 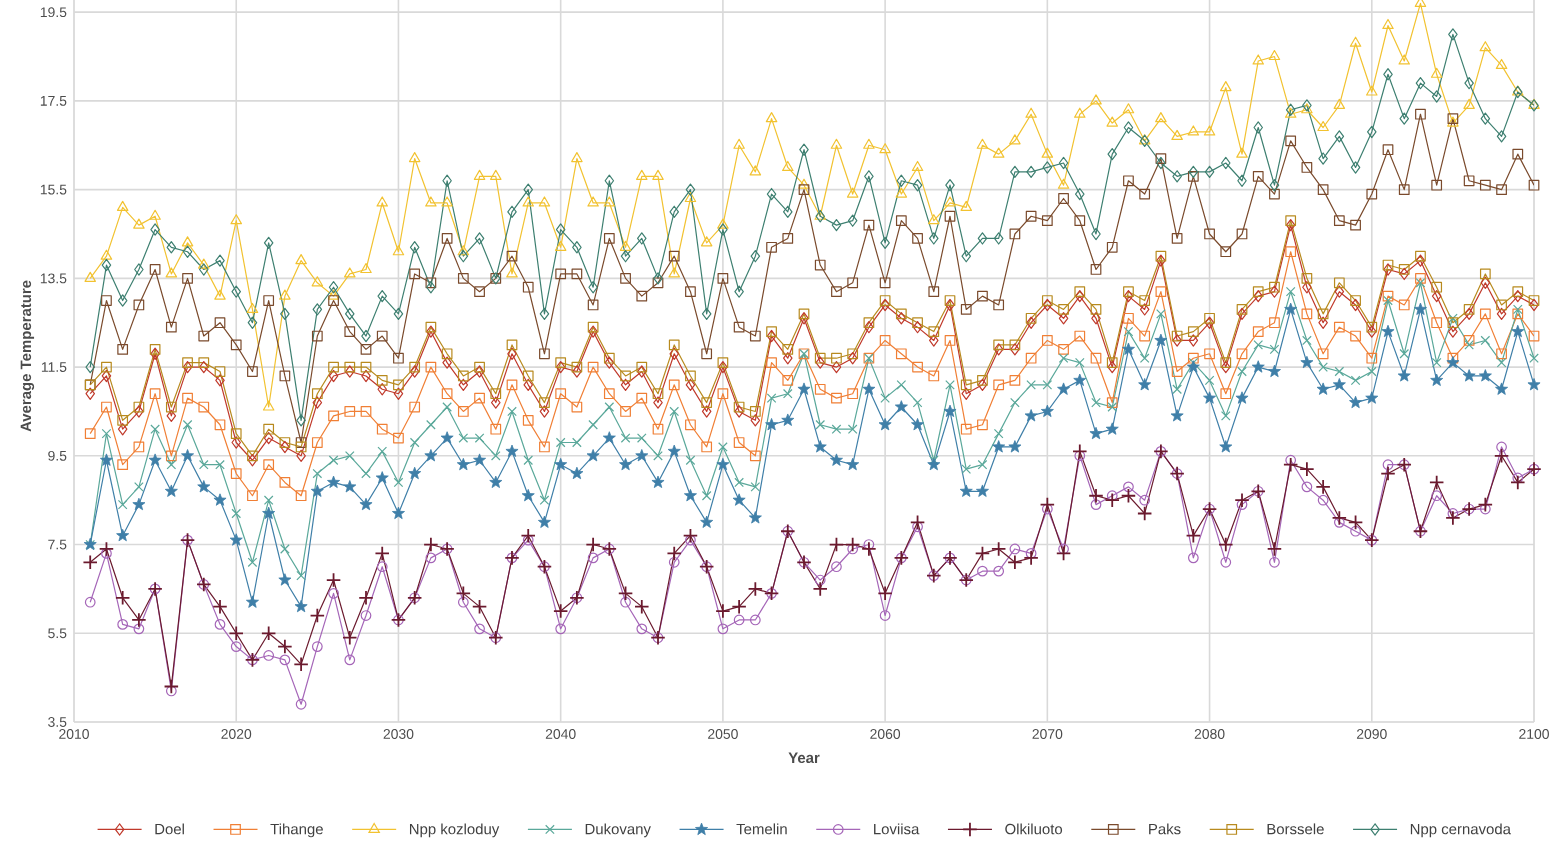 I want to click on legend-label: Npp cernavoda, so click(x=1460, y=830).